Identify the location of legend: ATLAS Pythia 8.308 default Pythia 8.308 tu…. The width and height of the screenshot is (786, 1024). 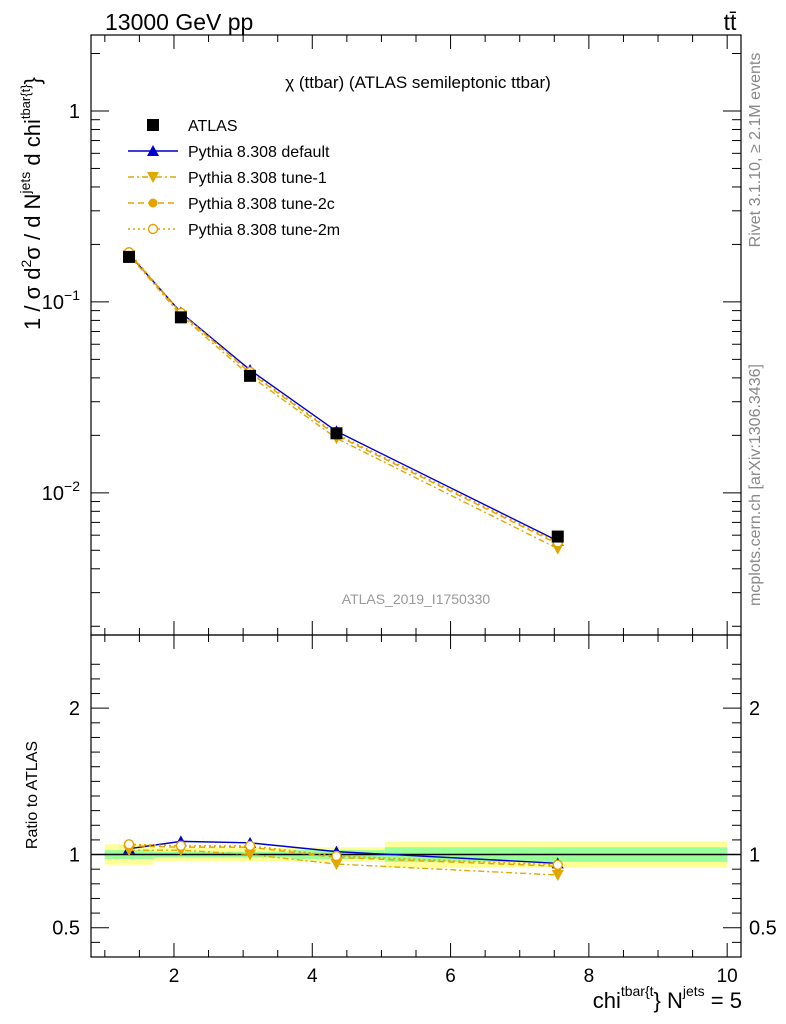
(234, 178).